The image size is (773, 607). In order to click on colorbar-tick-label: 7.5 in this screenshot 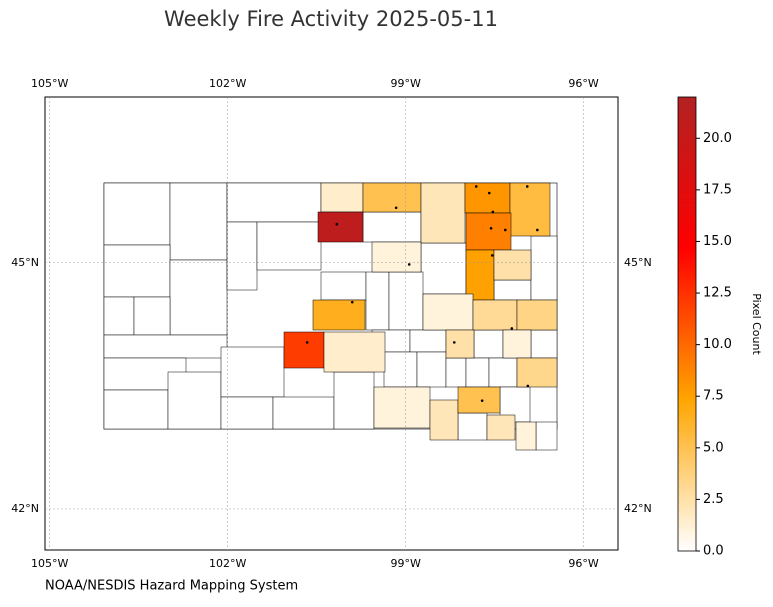, I will do `click(713, 396)`.